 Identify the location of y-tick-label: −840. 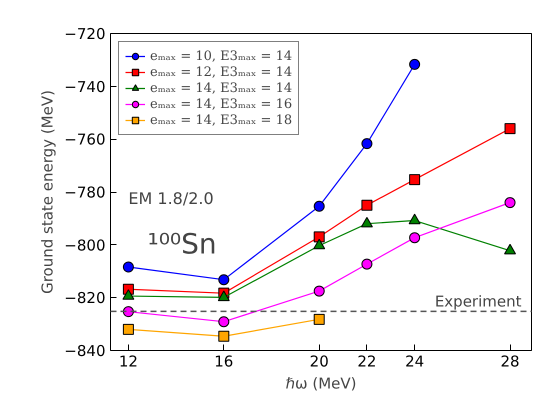
(85, 351).